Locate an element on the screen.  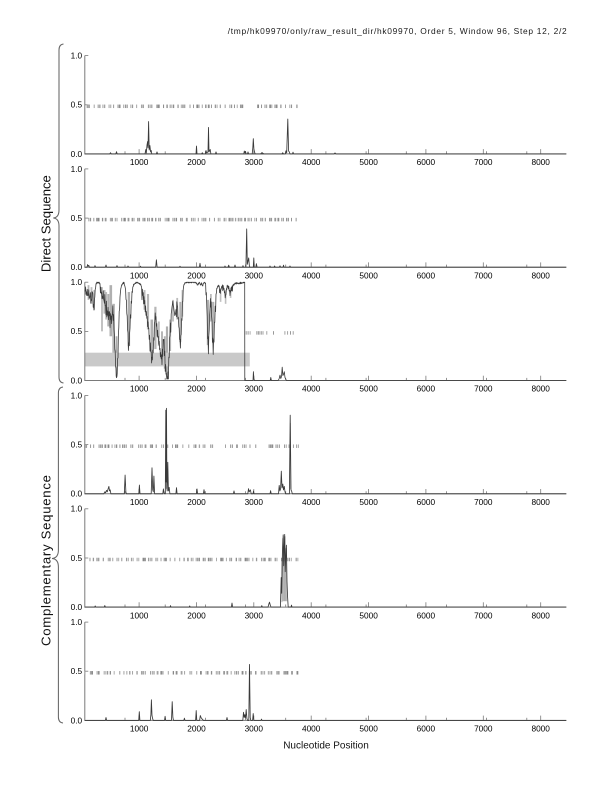
svg-text: Nucleotide Position is located at coordinates (326, 746).